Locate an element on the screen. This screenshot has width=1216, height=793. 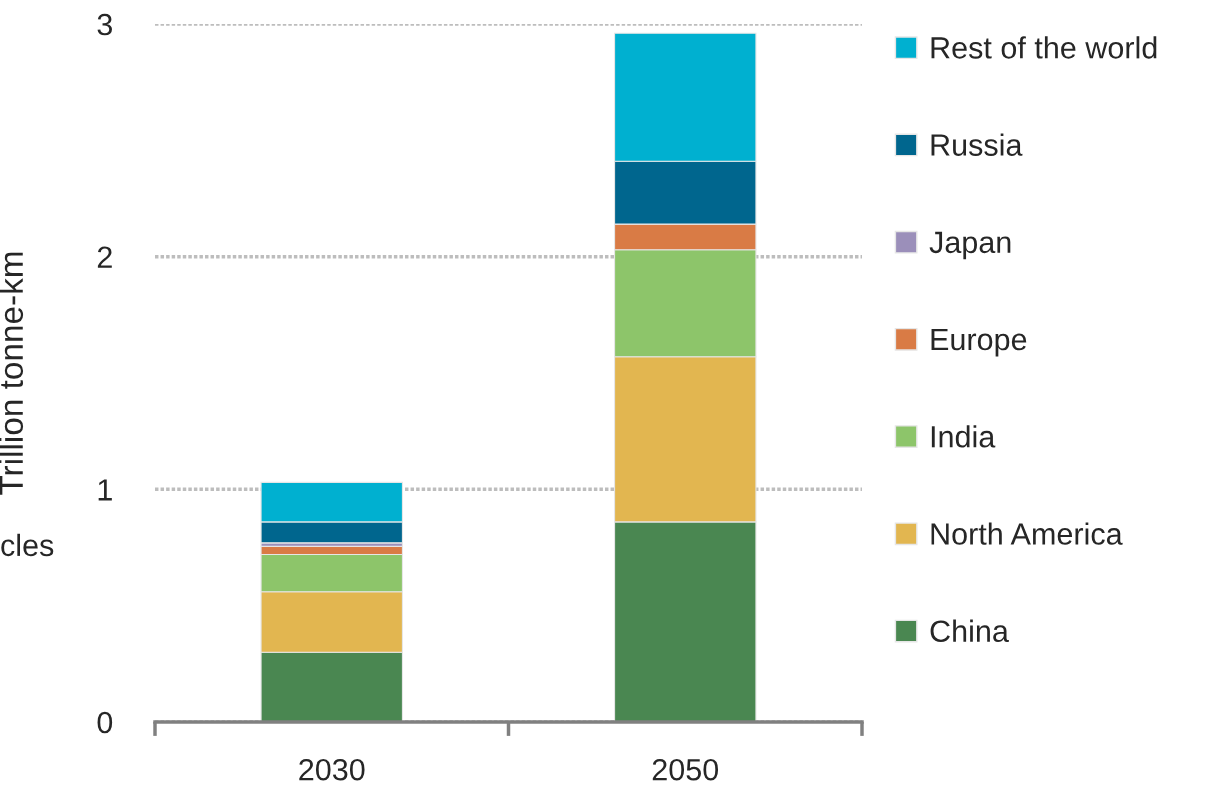
y-tick-label: 0 is located at coordinates (105, 722).